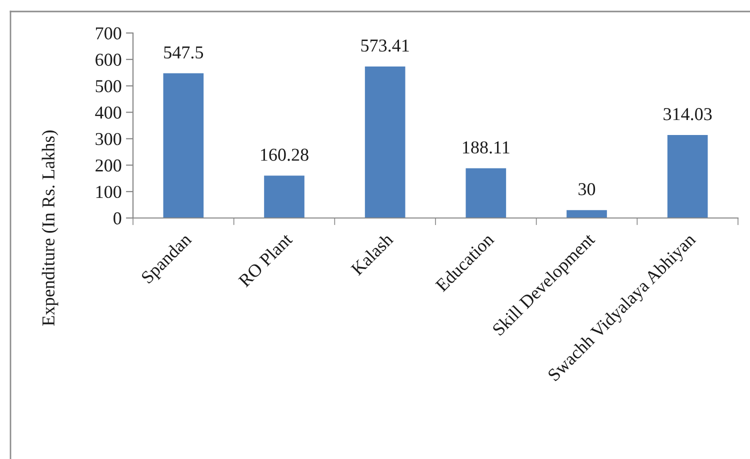 The width and height of the screenshot is (750, 459). What do you see at coordinates (109, 33) in the screenshot?
I see `y-tick-label: 700` at bounding box center [109, 33].